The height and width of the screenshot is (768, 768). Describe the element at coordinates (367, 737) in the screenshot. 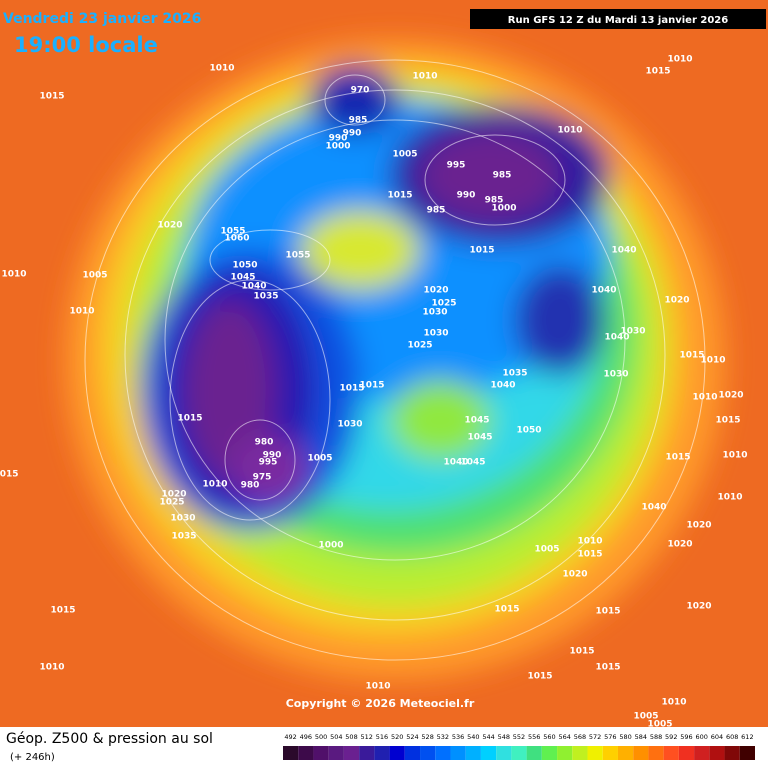

I see `colorbar-label: 512` at that location.